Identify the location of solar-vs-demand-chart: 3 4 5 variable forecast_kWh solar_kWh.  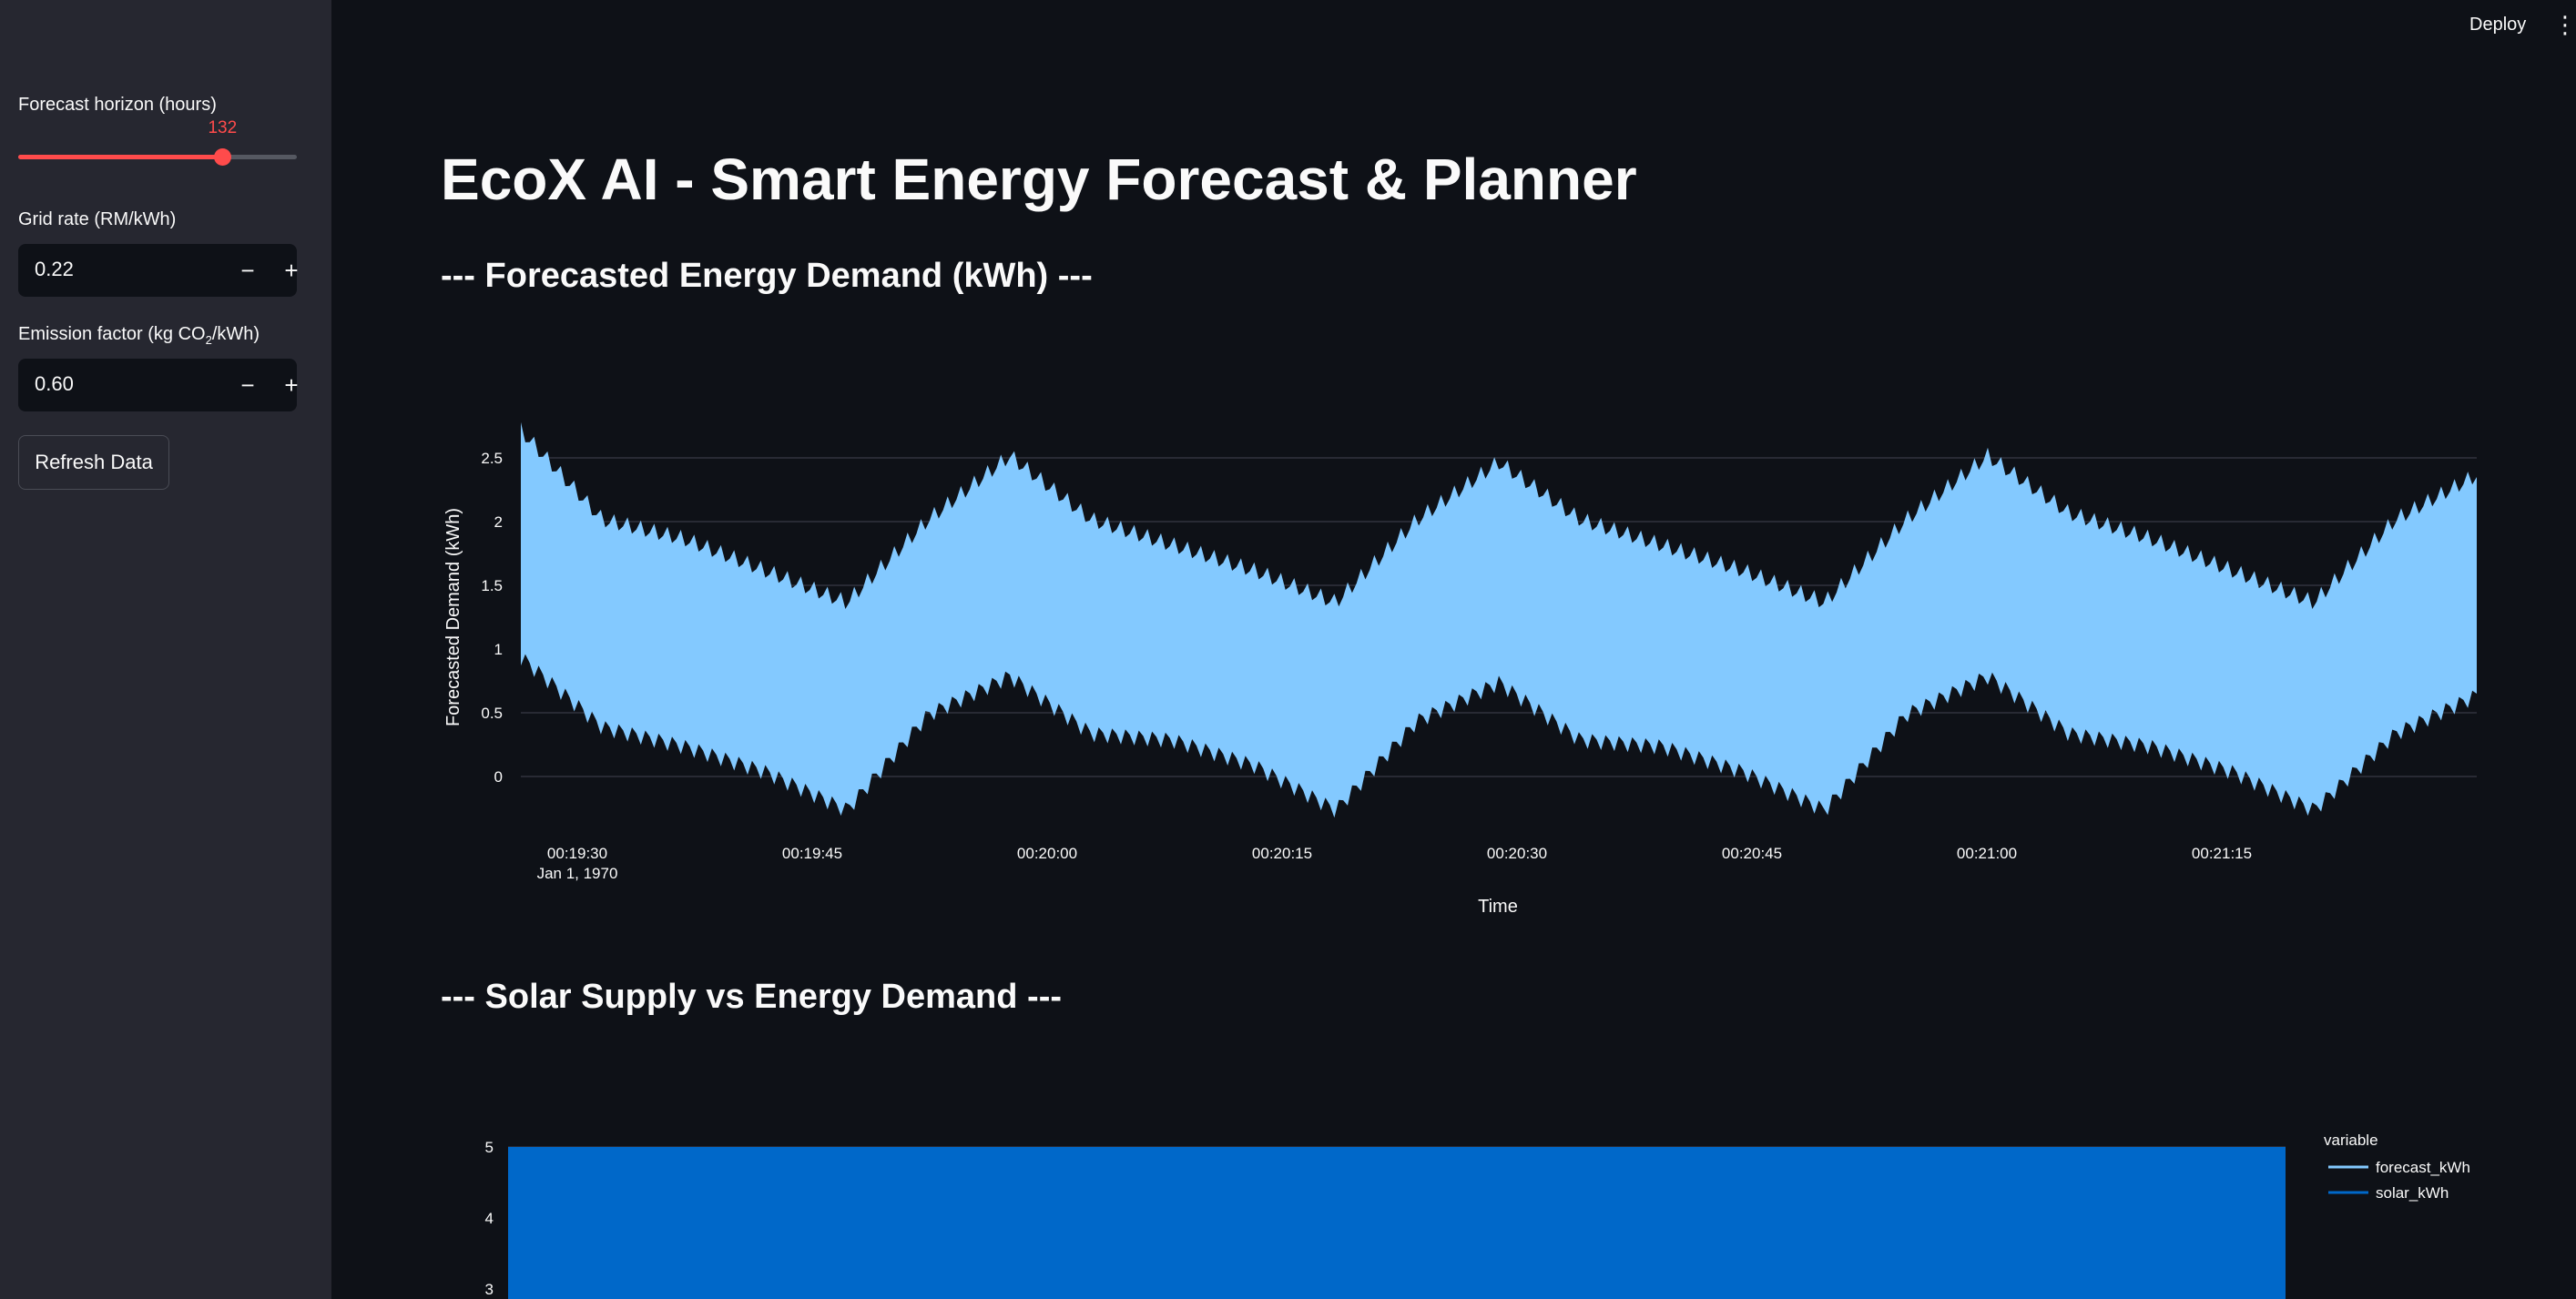
(1493, 1210).